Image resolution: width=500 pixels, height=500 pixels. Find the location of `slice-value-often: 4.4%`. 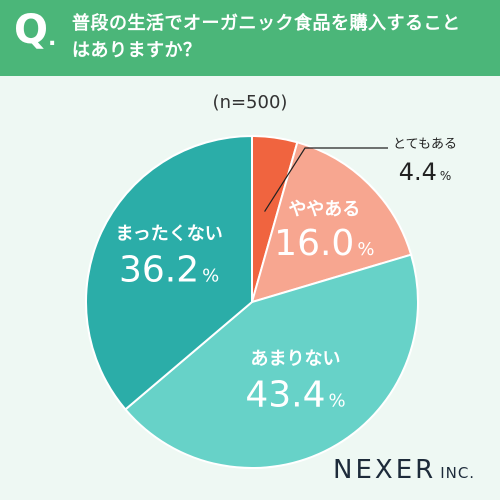

slice-value-often: 4.4% is located at coordinates (425, 172).